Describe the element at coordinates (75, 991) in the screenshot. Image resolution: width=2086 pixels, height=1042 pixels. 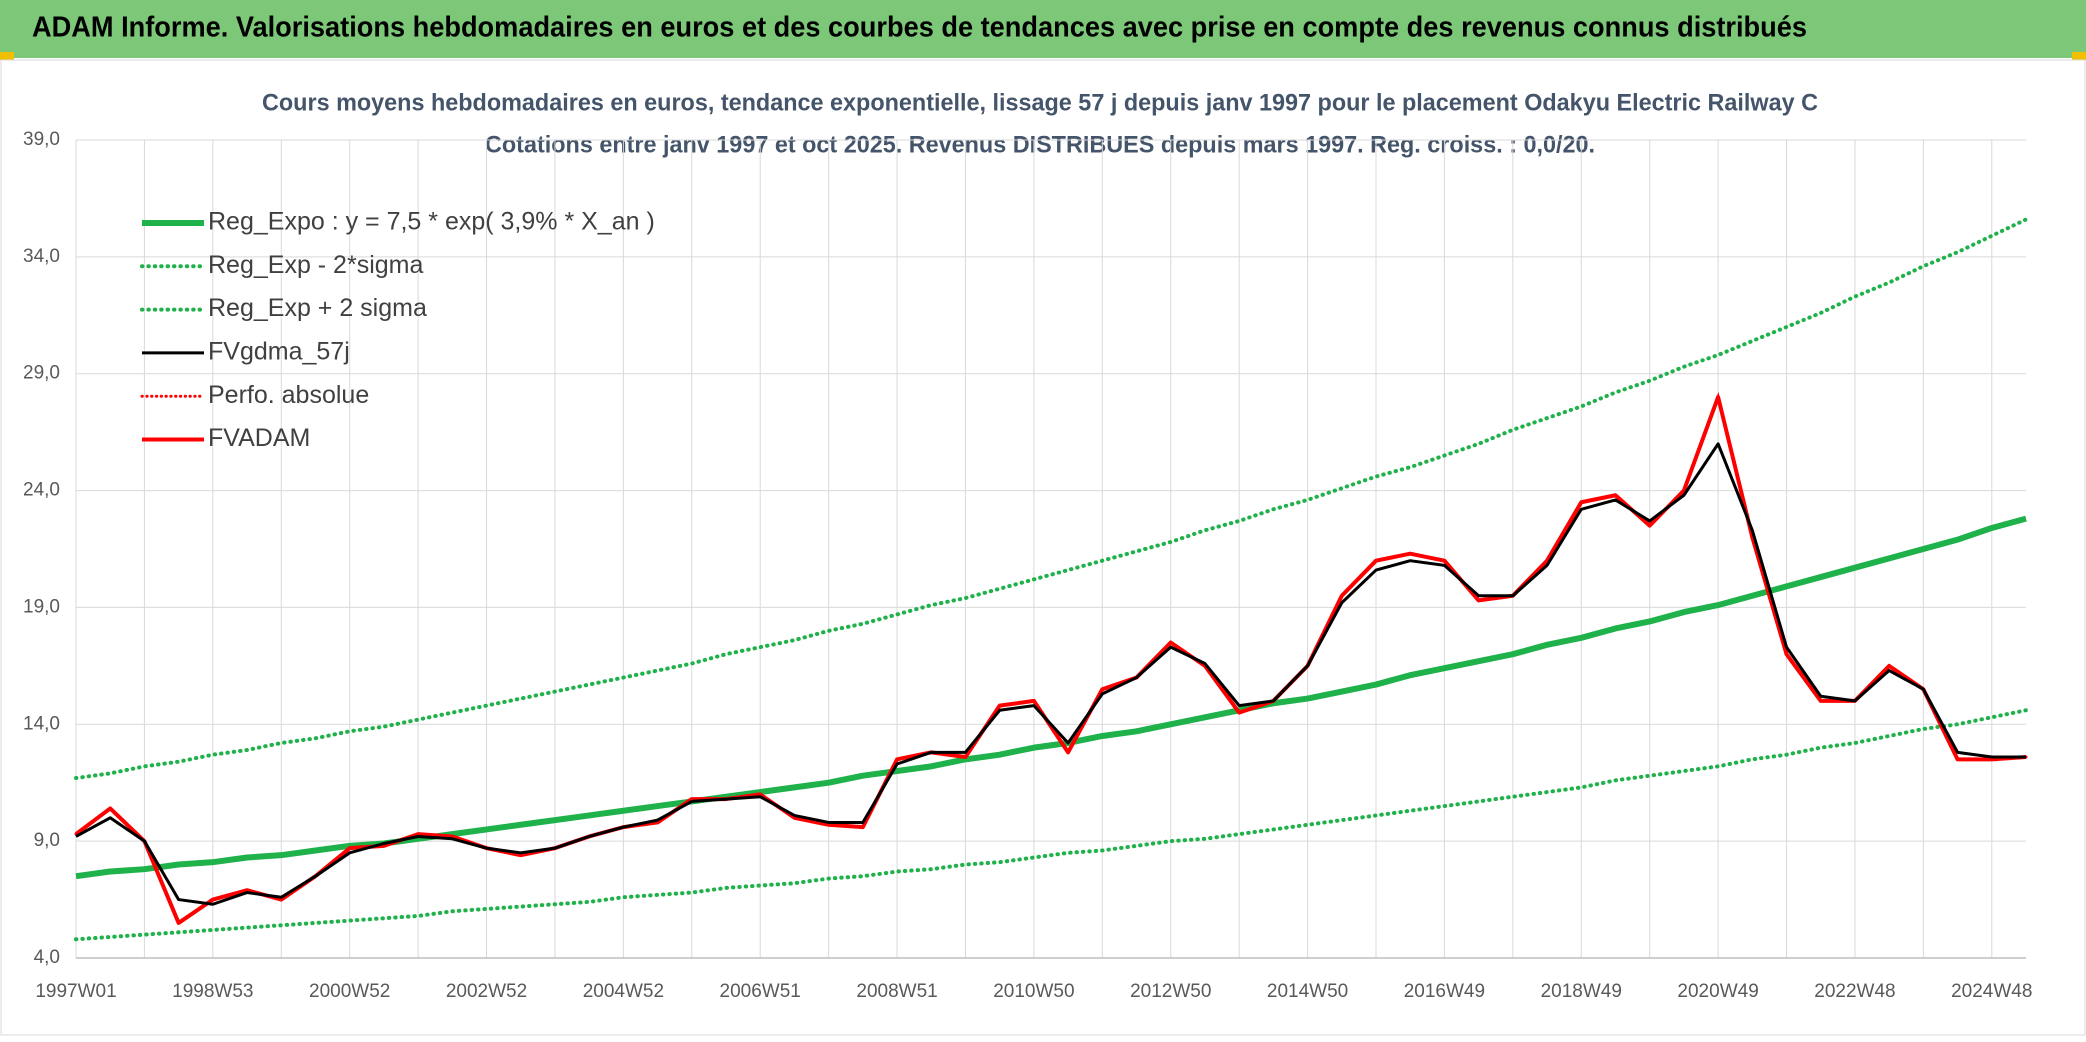
I see `x-tick-label: 1997W01` at that location.